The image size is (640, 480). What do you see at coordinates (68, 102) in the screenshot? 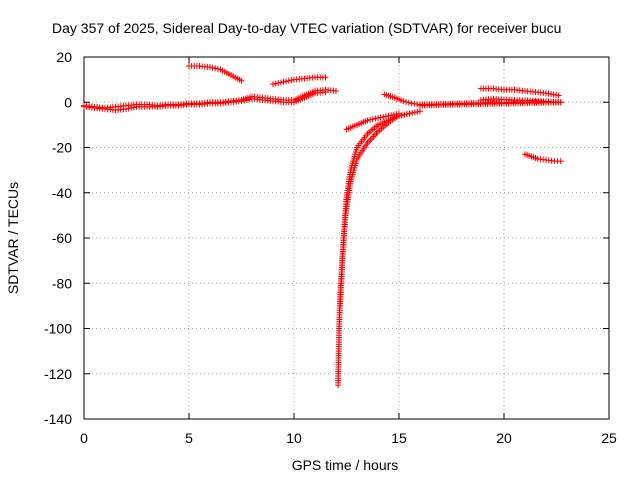
I see `y-tick-label: 0` at bounding box center [68, 102].